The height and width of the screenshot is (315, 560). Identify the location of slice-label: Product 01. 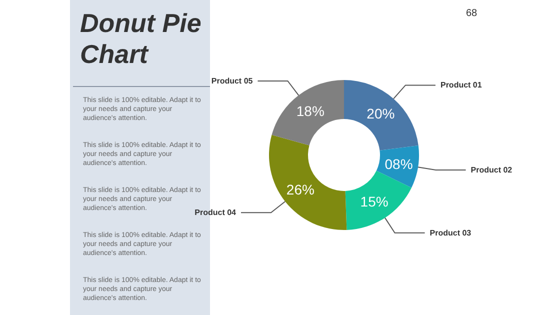
(461, 85).